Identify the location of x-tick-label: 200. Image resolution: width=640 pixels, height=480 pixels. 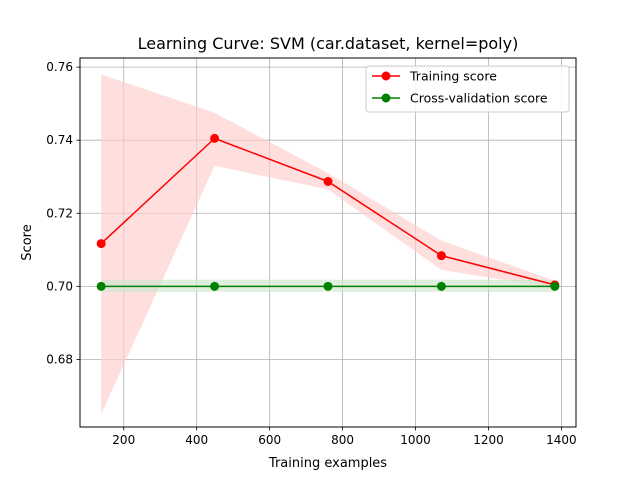
(123, 440).